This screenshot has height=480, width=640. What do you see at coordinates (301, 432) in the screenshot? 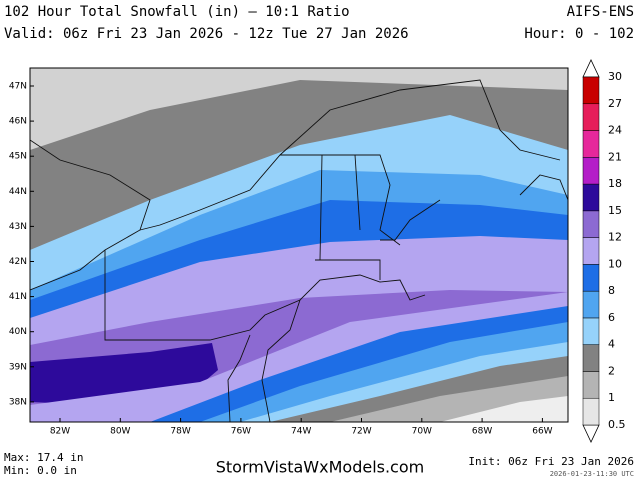
I see `lon-label: 74W` at bounding box center [301, 432].